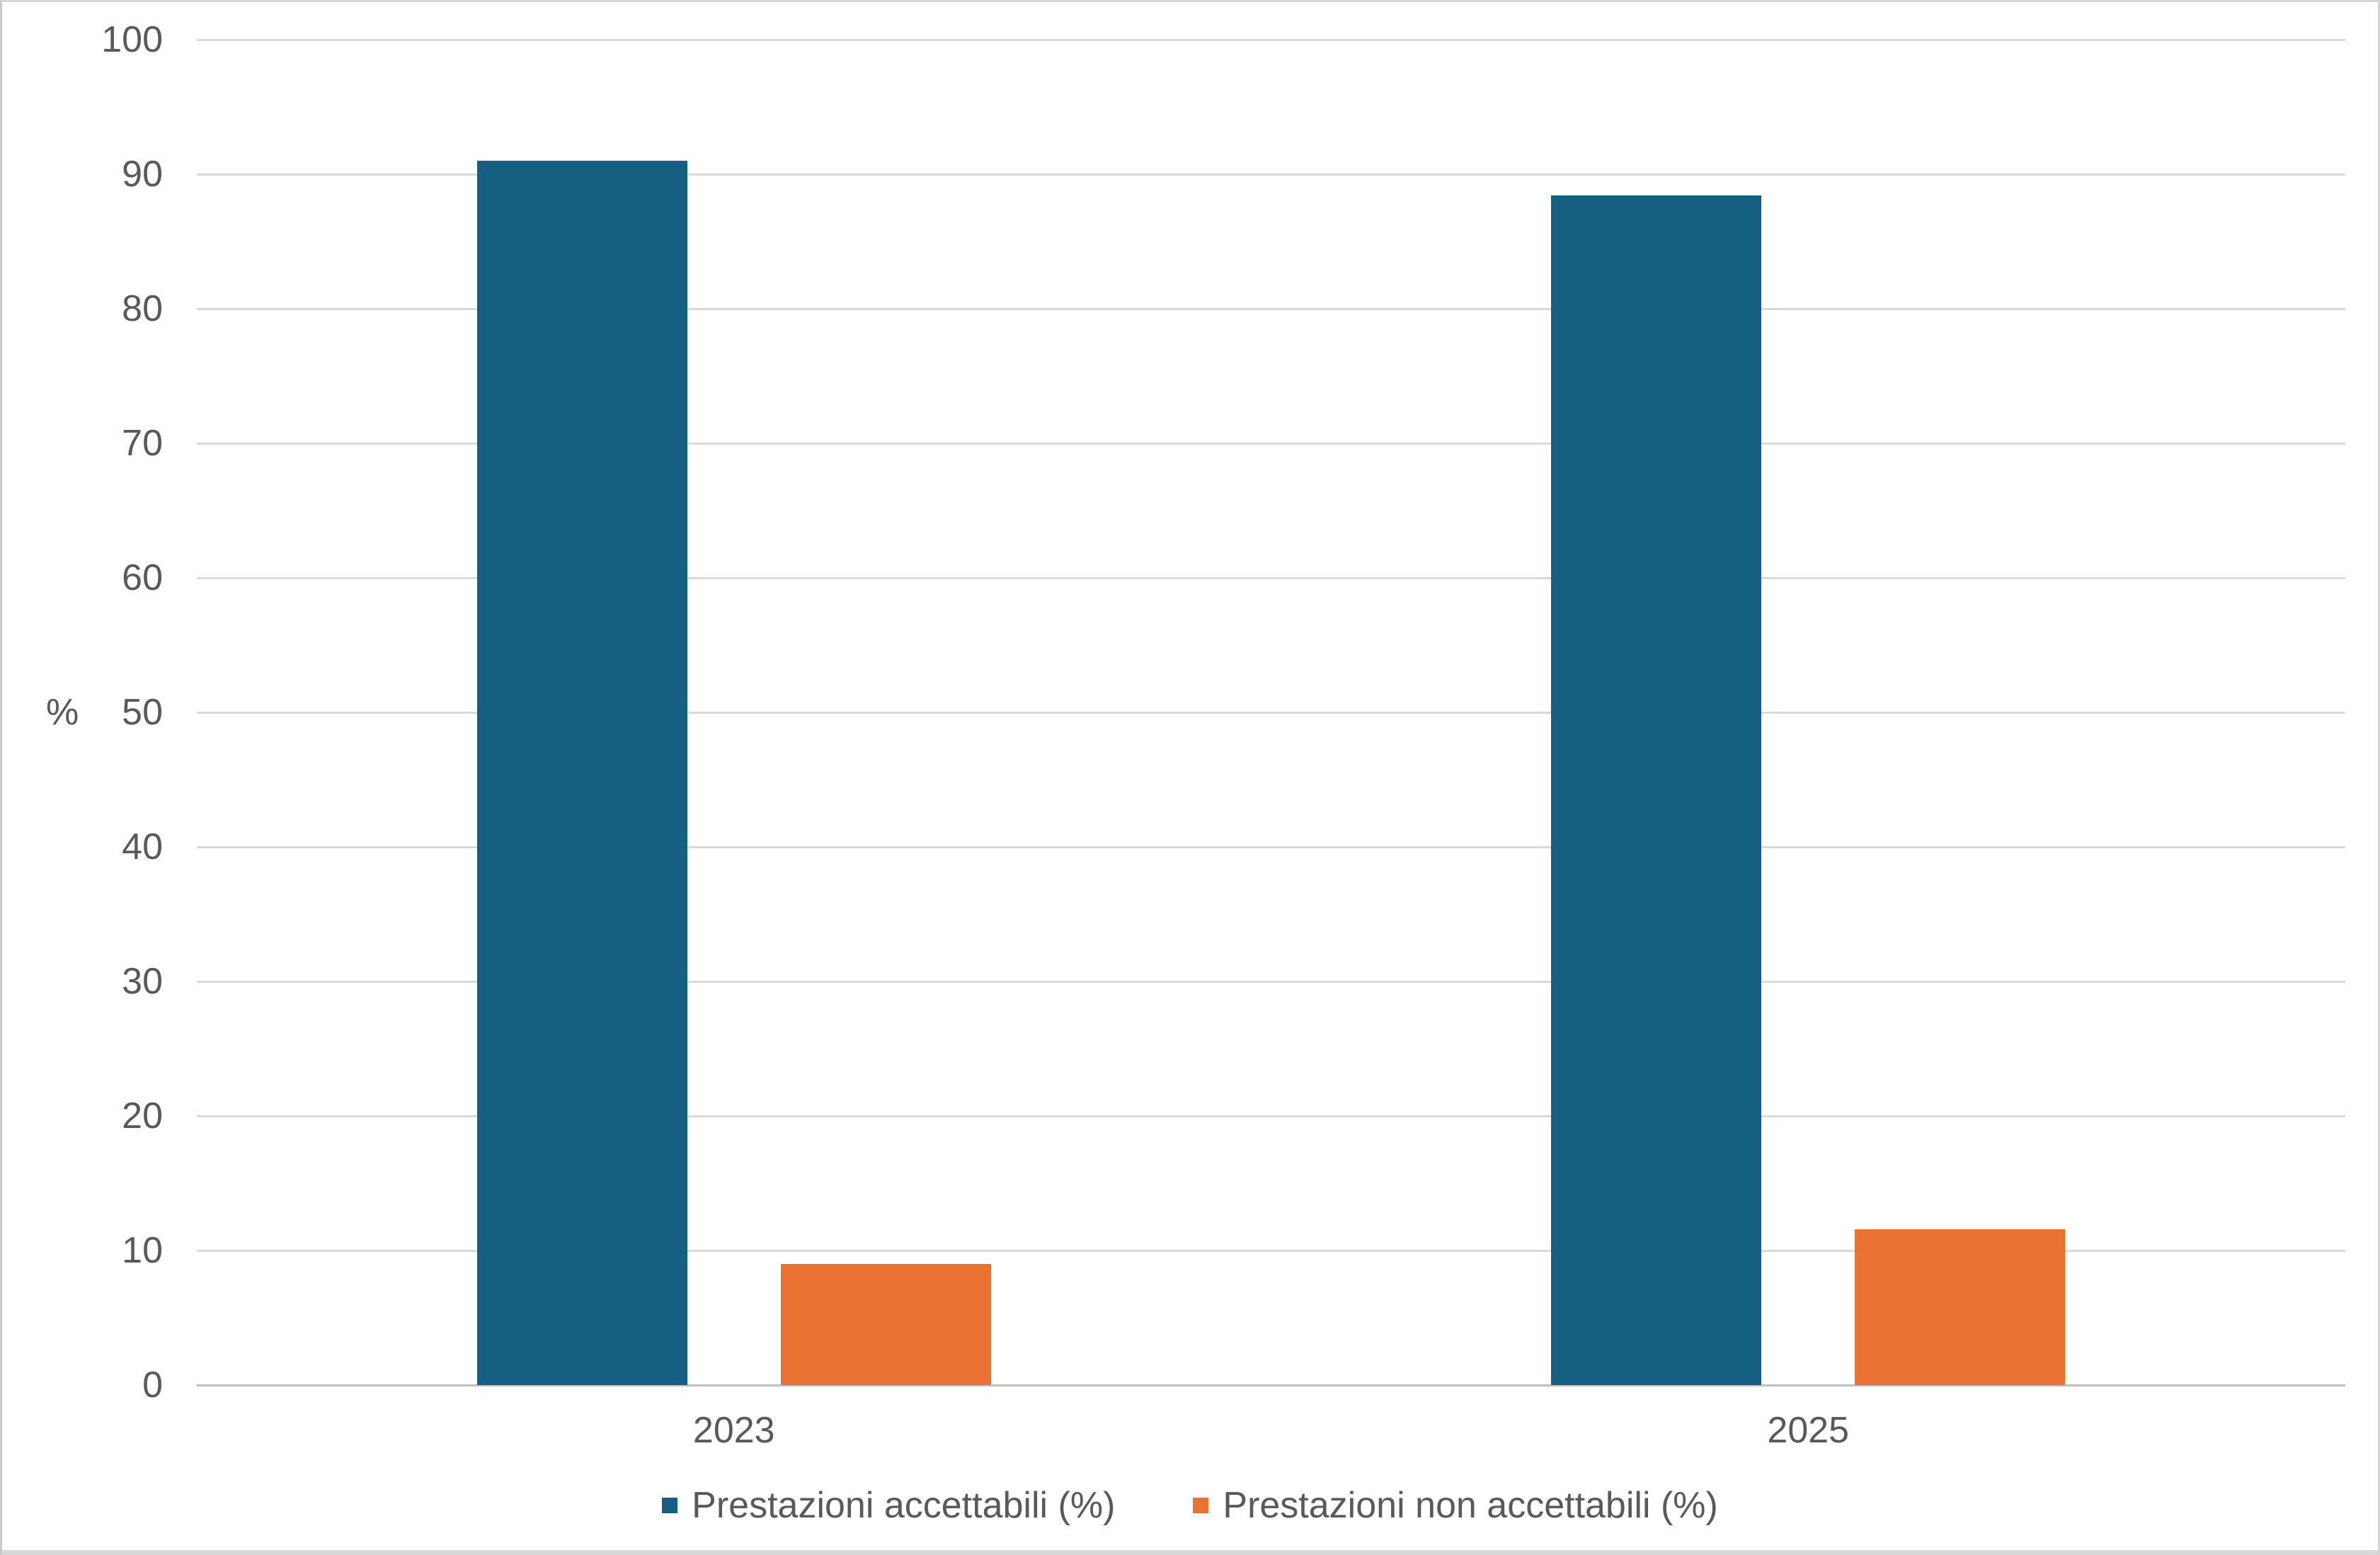 The image size is (2380, 1555). What do you see at coordinates (63, 712) in the screenshot?
I see `y-axis-title: %` at bounding box center [63, 712].